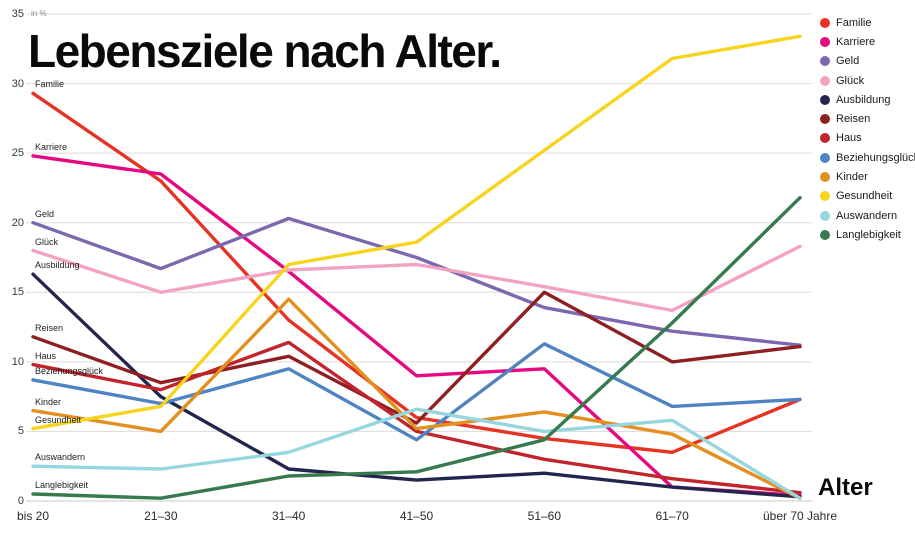 This screenshot has width=915, height=533. What do you see at coordinates (288, 516) in the screenshot?
I see `x-tick-label: 31–40` at bounding box center [288, 516].